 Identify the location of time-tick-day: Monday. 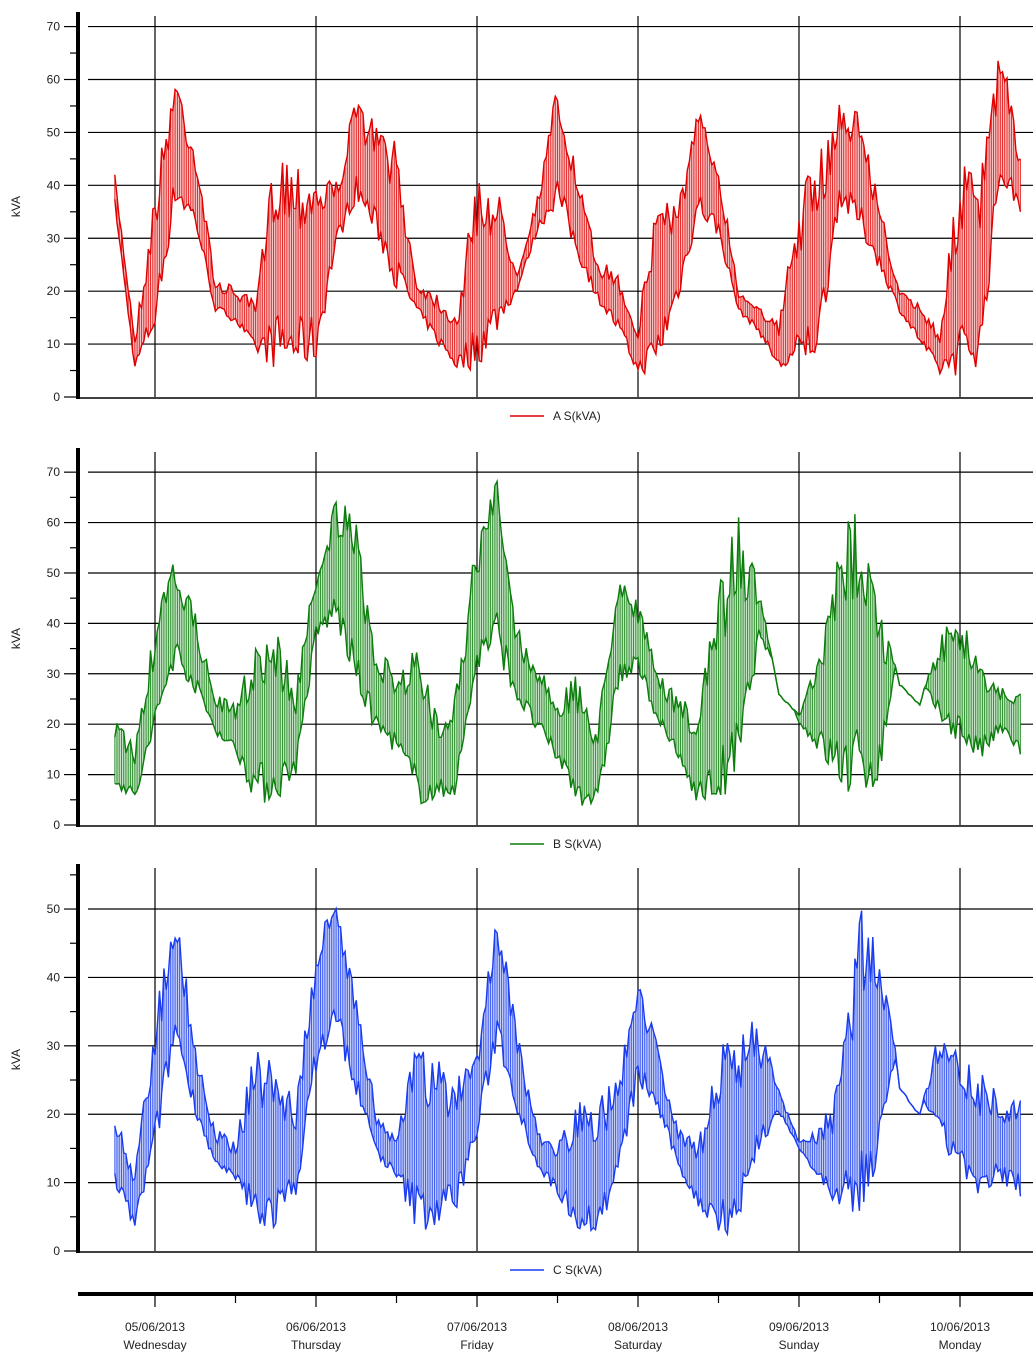
(960, 1345).